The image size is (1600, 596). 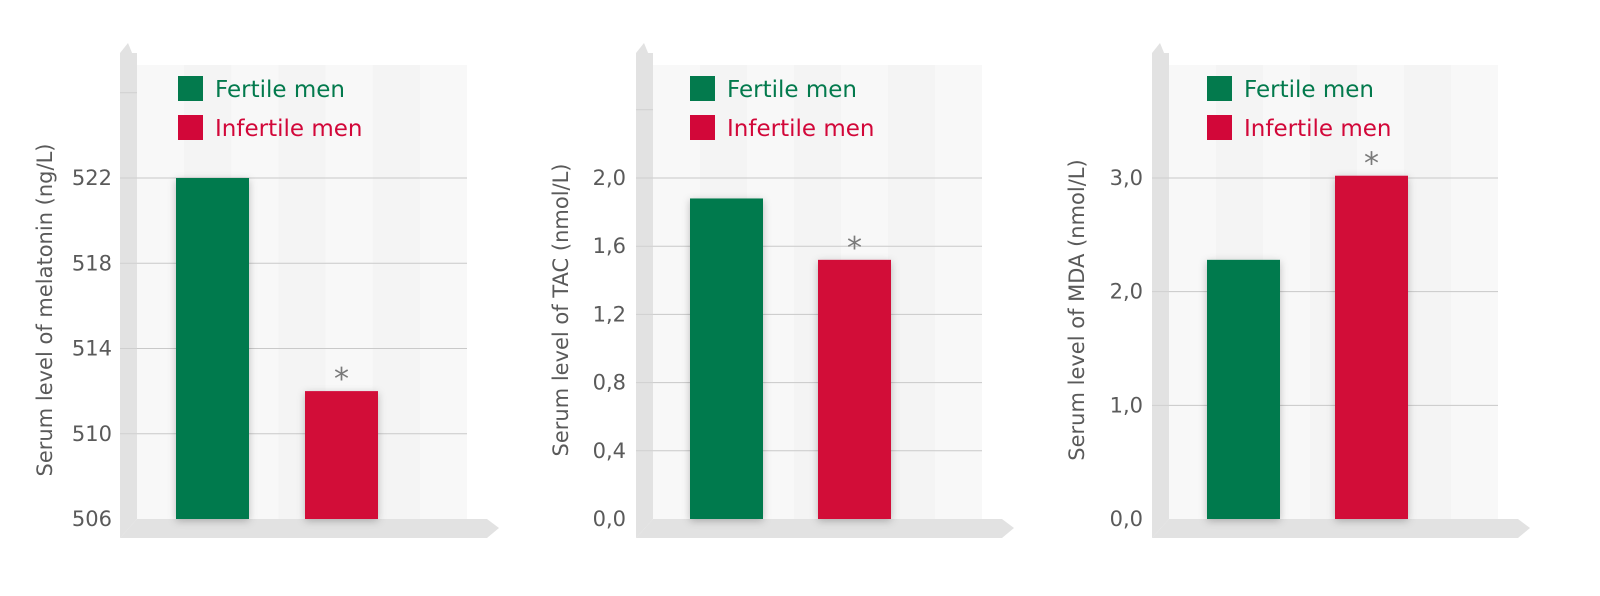 What do you see at coordinates (609, 314) in the screenshot?
I see `y-tick-label: 1,2` at bounding box center [609, 314].